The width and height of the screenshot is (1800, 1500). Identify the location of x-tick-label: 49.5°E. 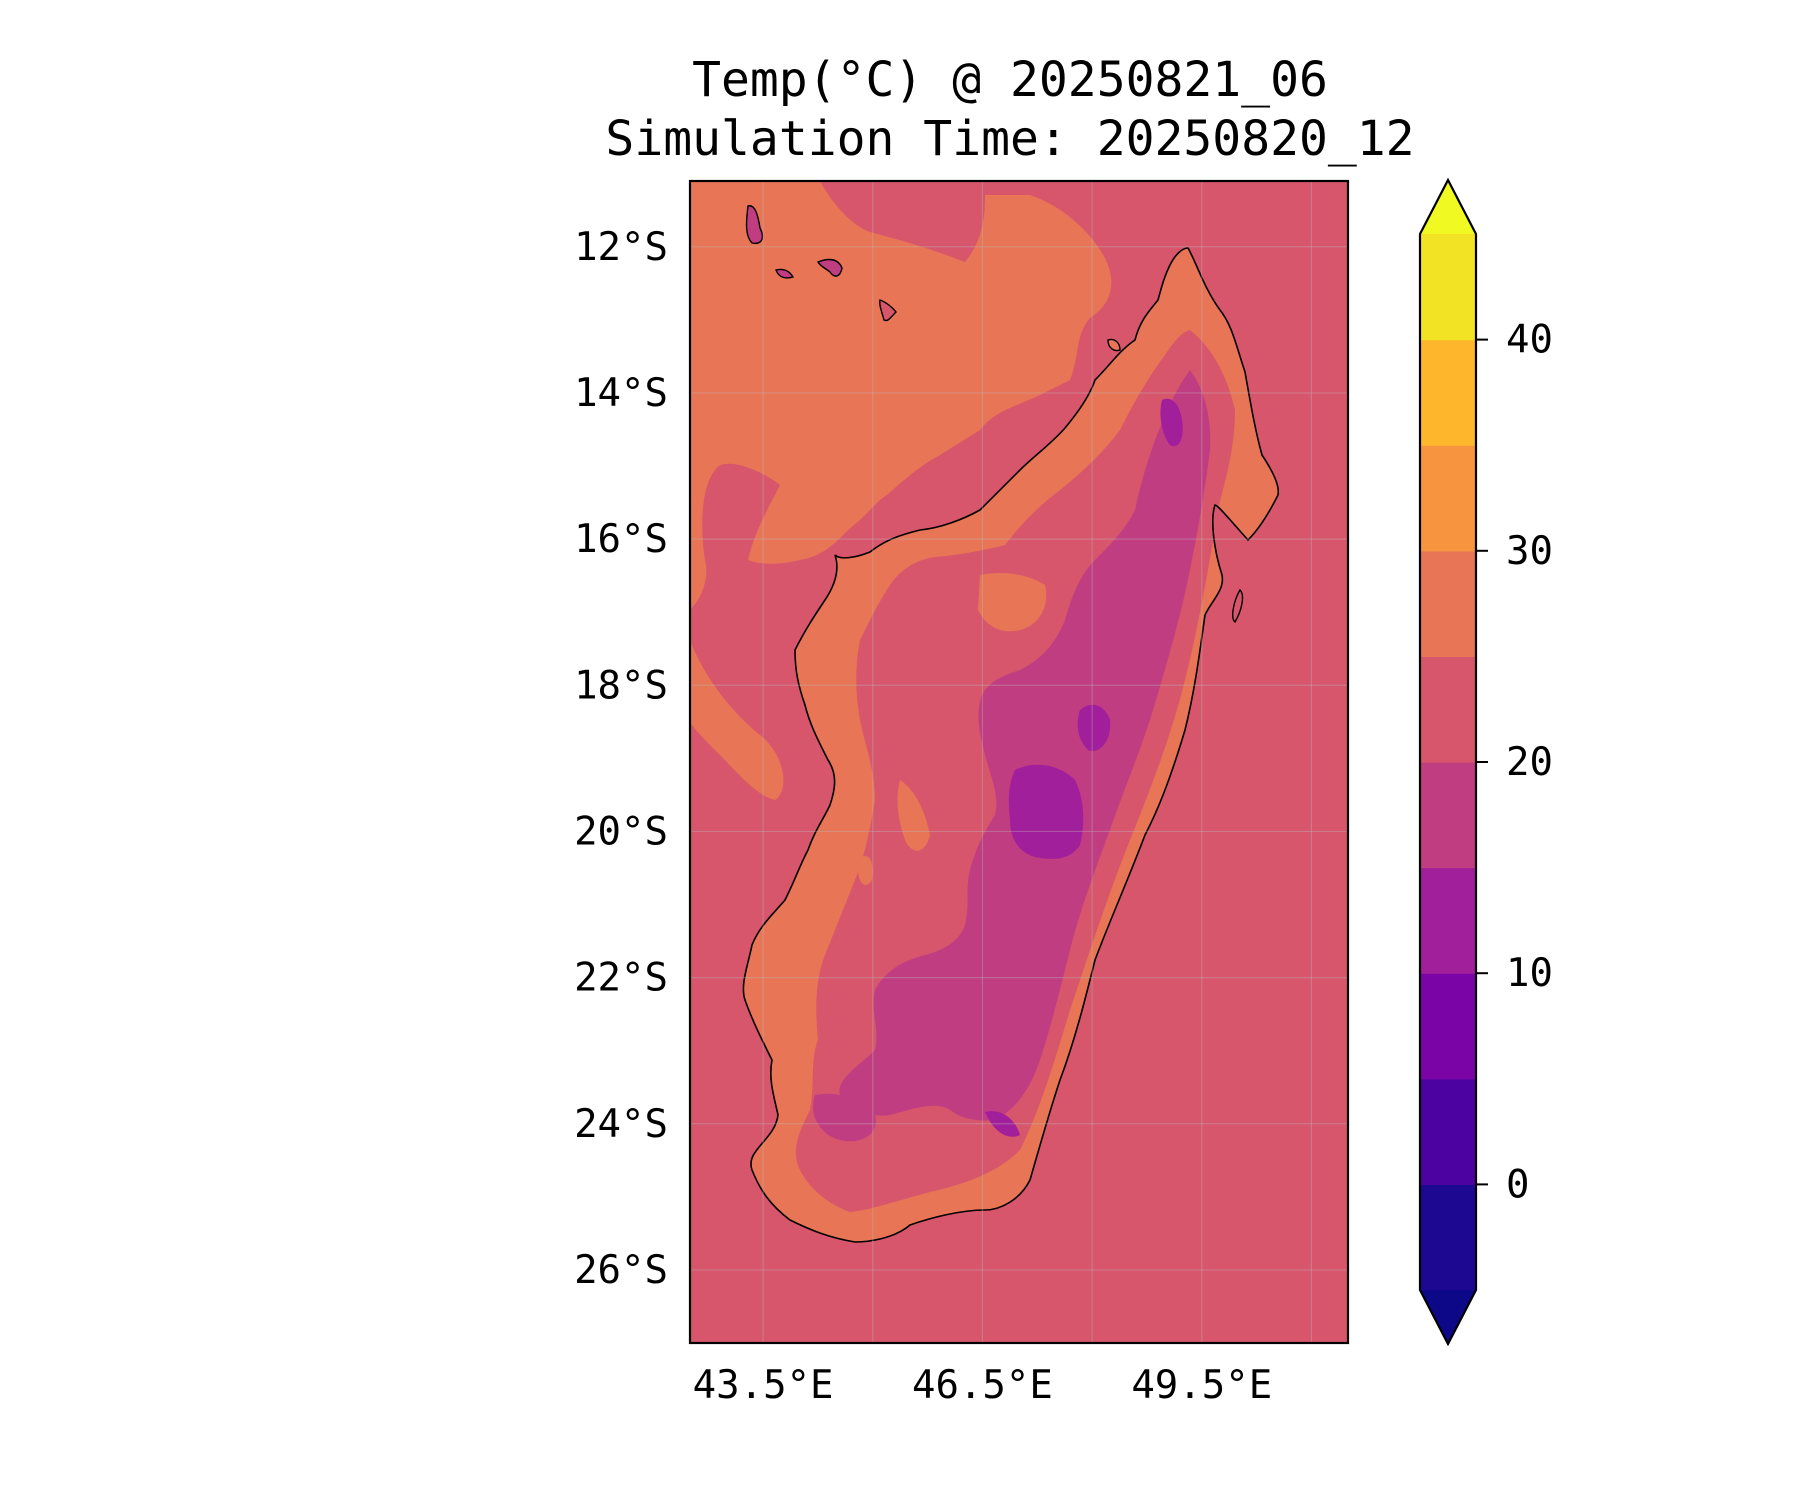
(1201, 1385).